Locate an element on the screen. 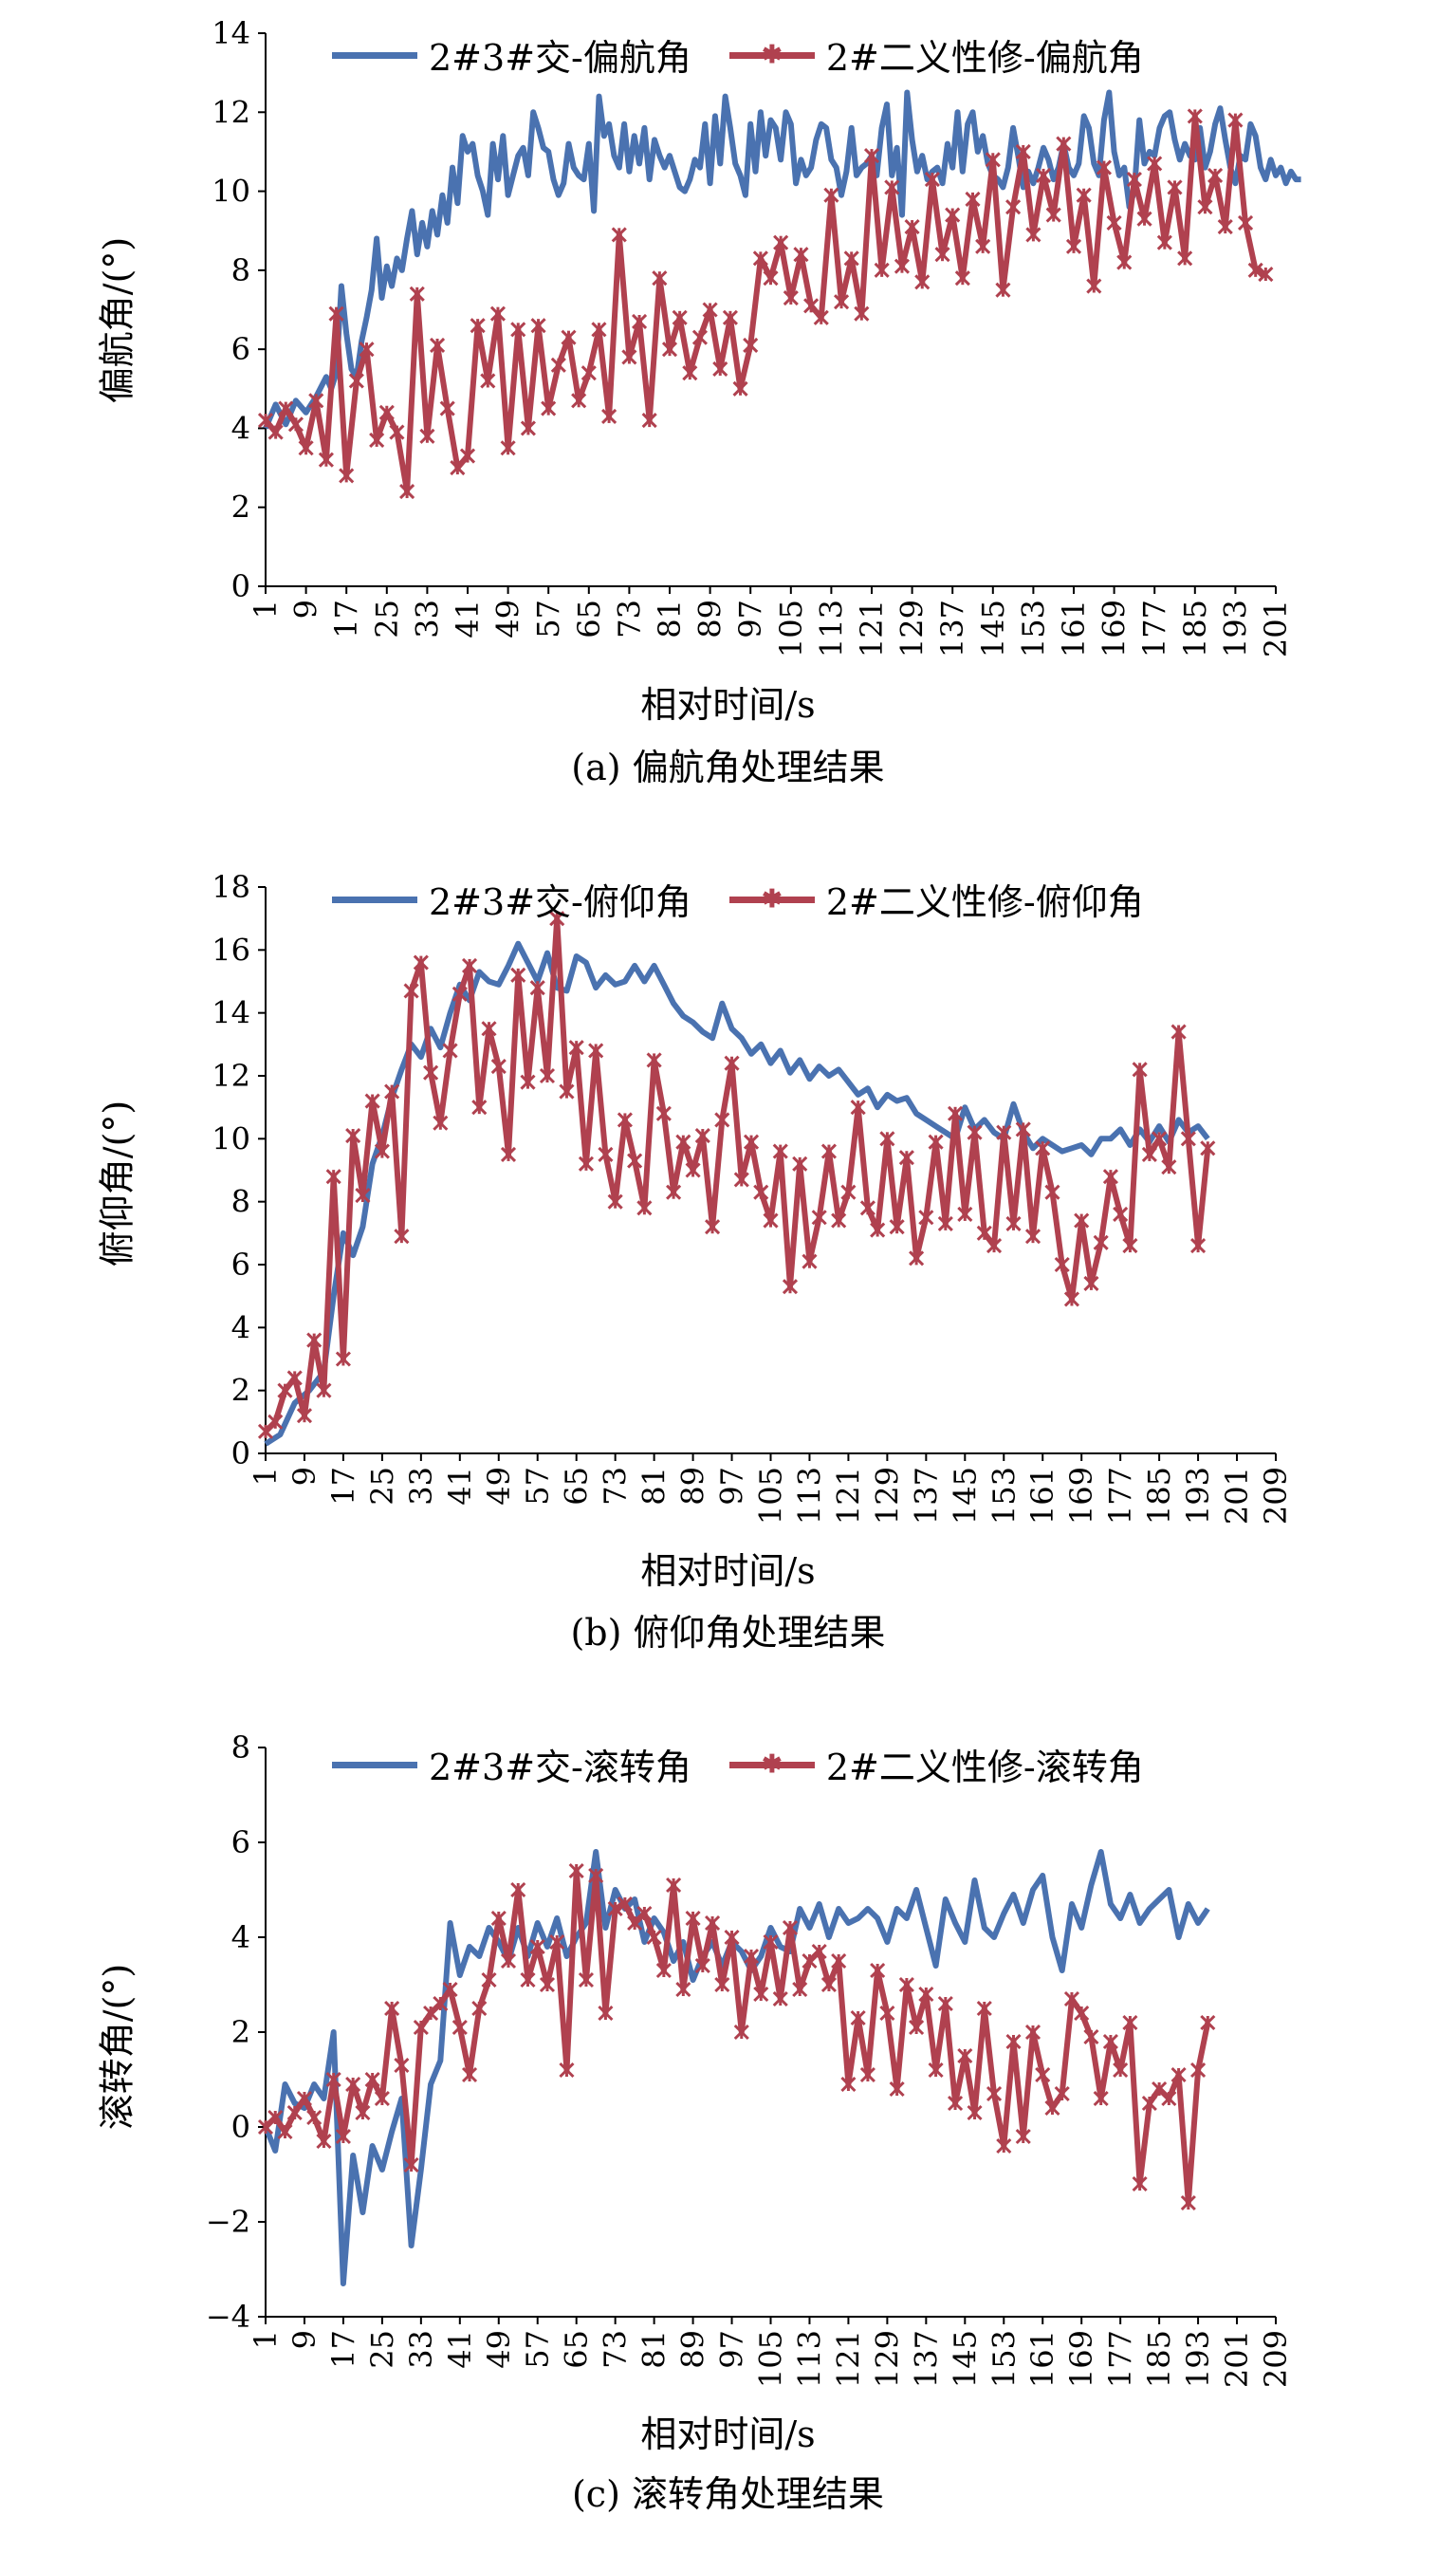 The height and width of the screenshot is (2552, 1456). y-tick-label: 16 is located at coordinates (231, 950).